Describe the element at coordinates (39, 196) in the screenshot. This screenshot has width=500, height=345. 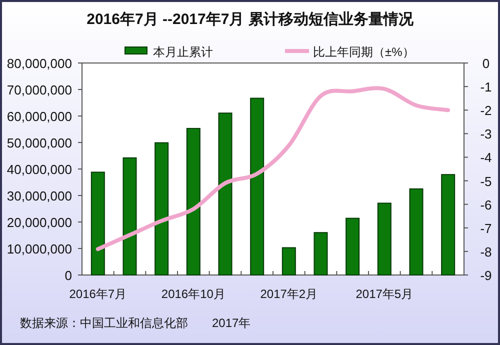
I see `y-tick-label: 30,000,000` at that location.